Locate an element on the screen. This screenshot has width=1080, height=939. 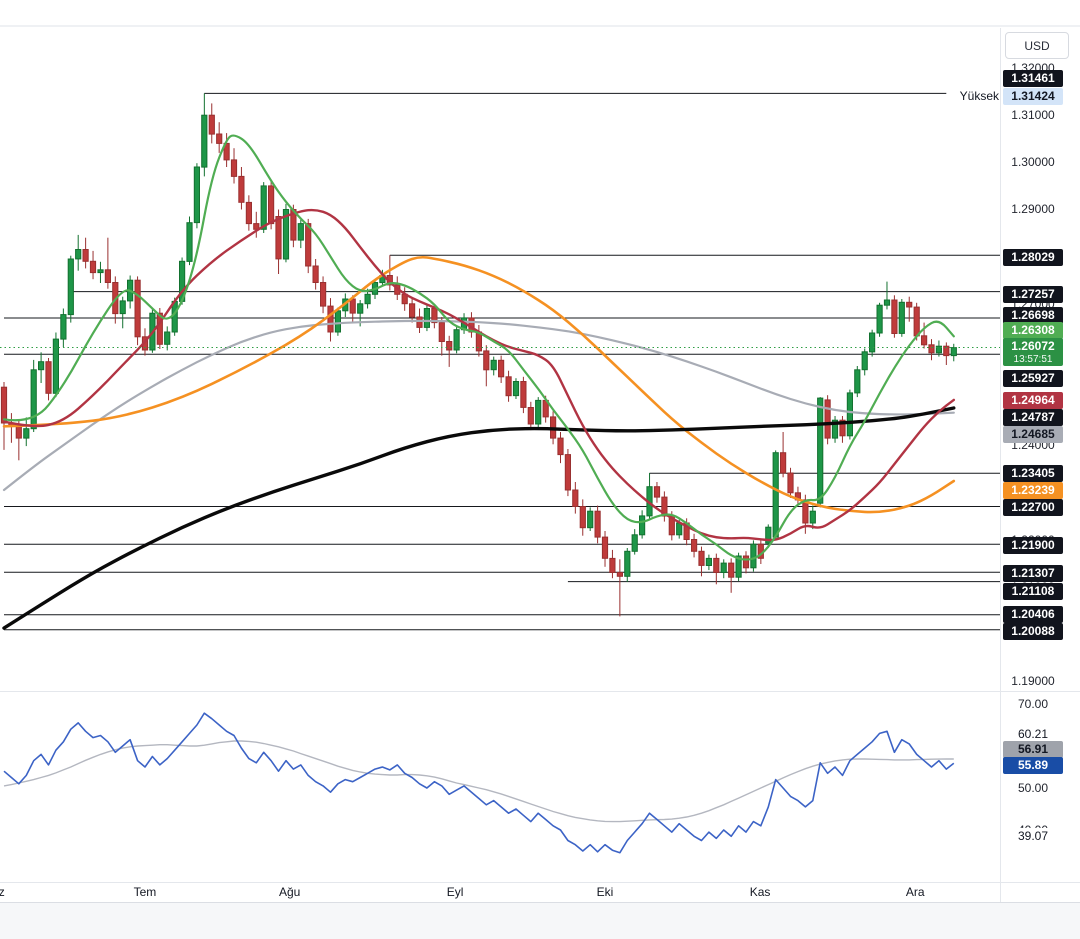
price-tick: 1.29000 is located at coordinates (1033, 209).